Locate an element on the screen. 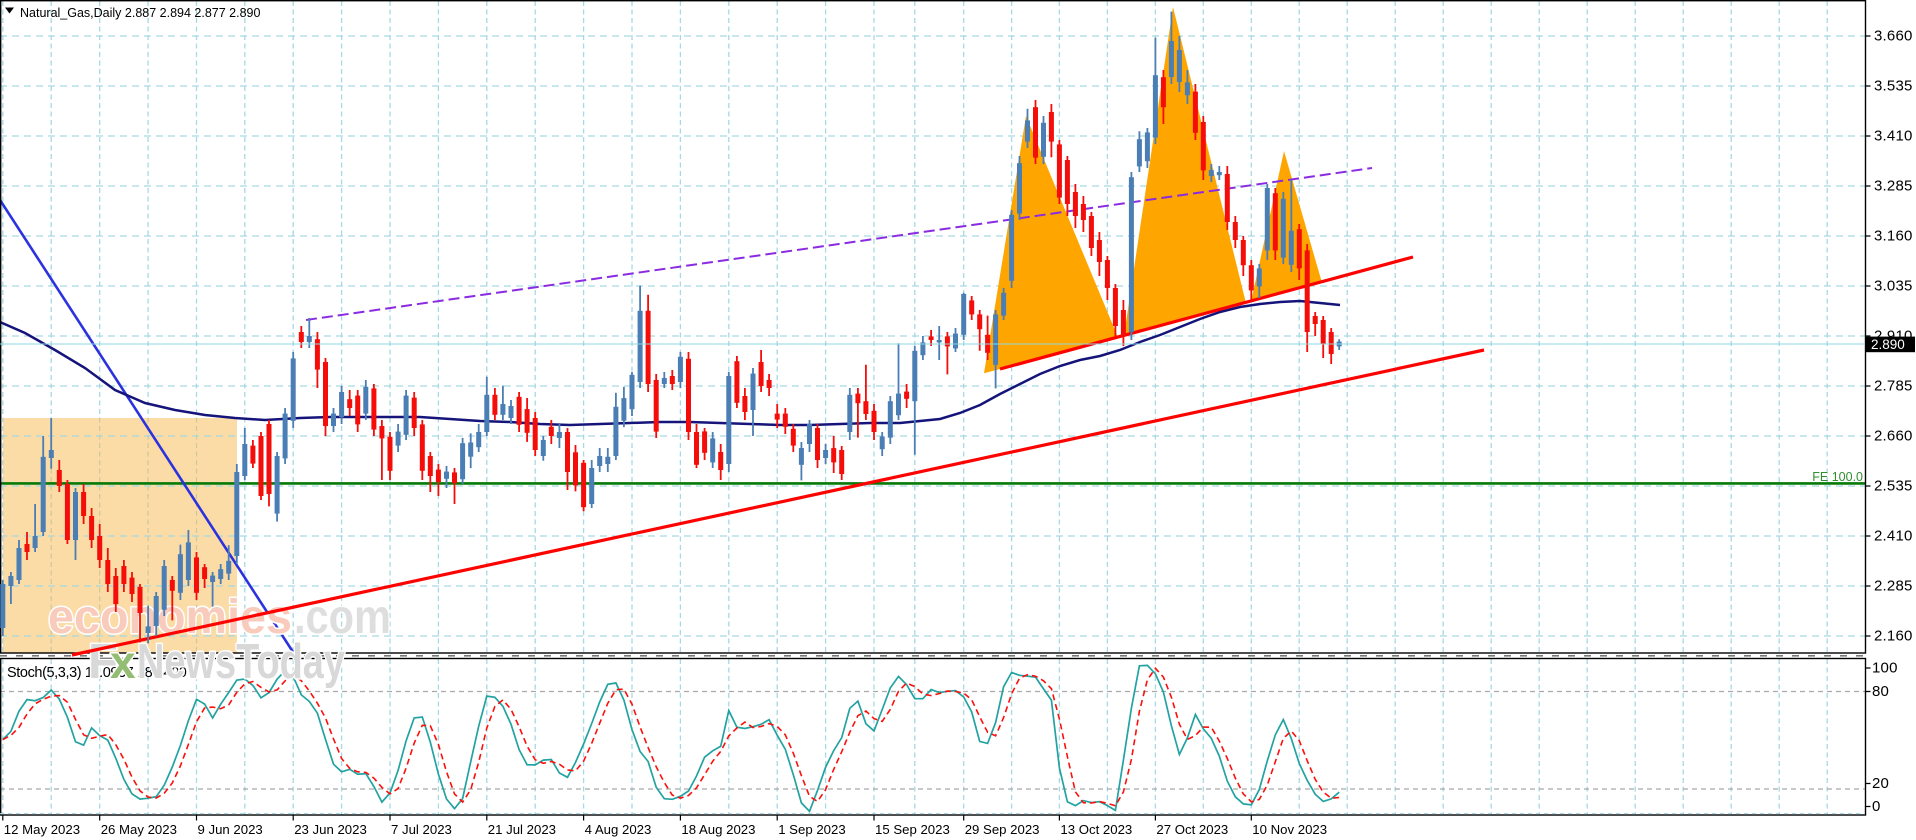  svg-text: 12 May 2023 is located at coordinates (42, 829).